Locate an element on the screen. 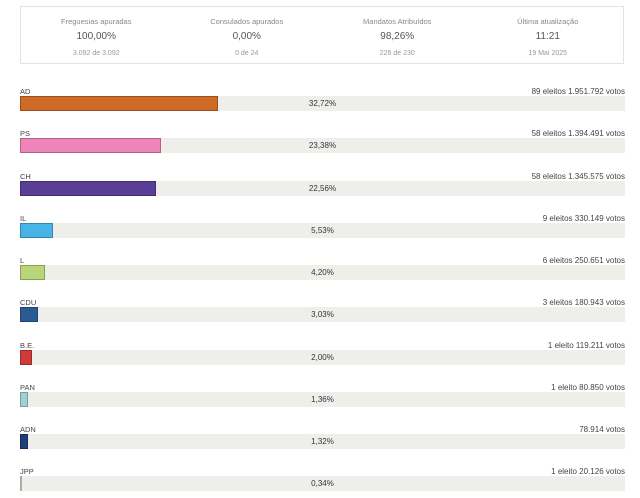  vote-share-percent: 23,38% is located at coordinates (322, 145).